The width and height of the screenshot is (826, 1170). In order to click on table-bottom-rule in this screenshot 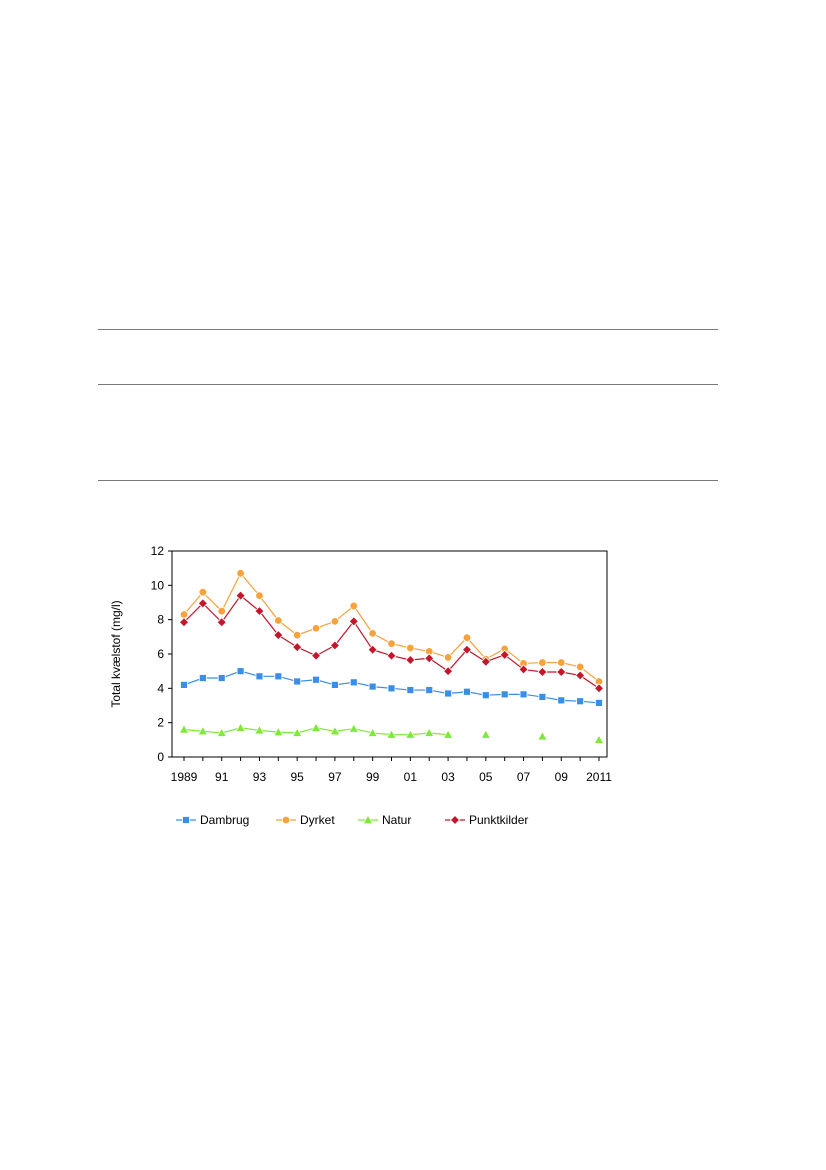, I will do `click(408, 480)`.